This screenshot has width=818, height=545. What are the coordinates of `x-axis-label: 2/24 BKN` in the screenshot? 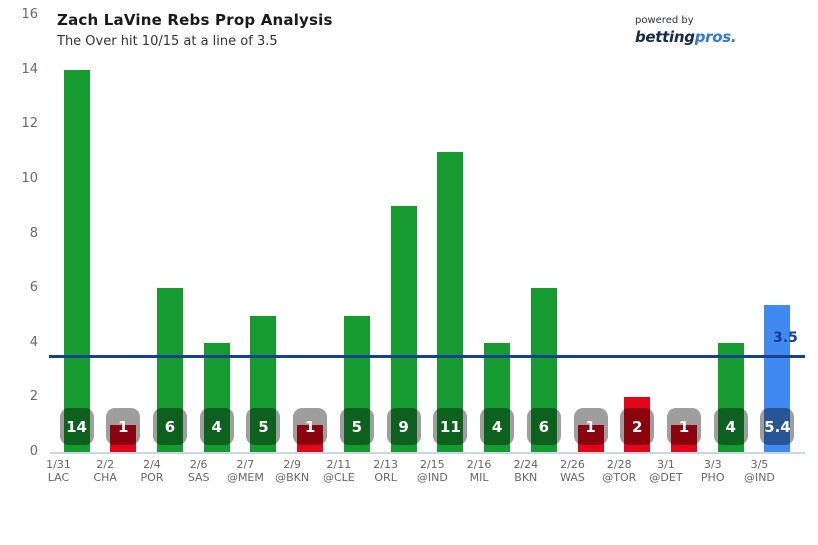 It's located at (526, 471).